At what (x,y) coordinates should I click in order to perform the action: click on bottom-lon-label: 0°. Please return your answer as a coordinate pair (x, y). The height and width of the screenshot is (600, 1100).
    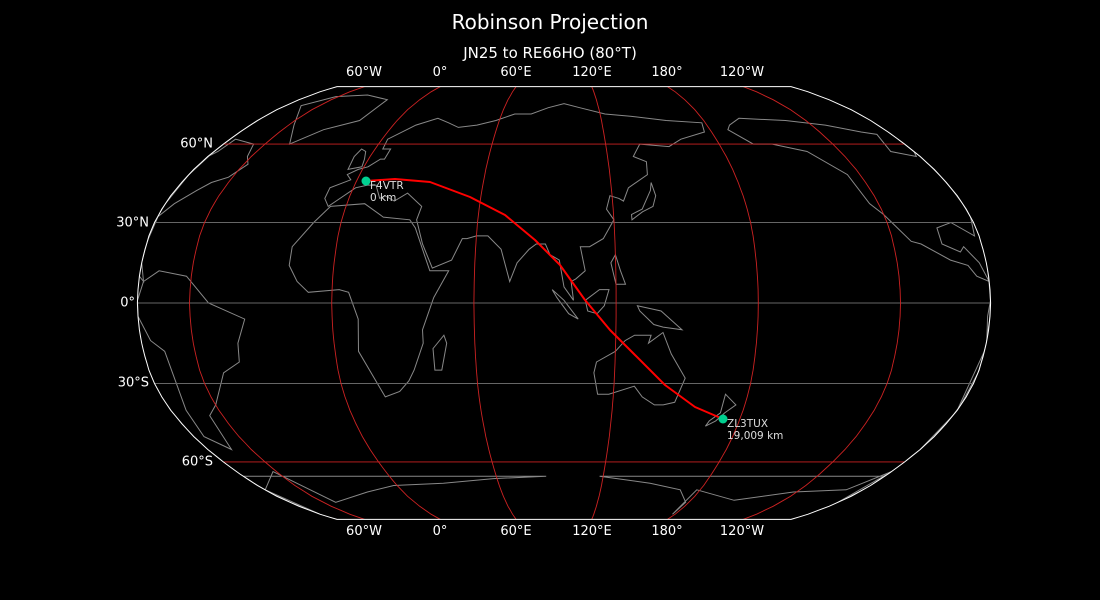
    Looking at the image, I should click on (440, 531).